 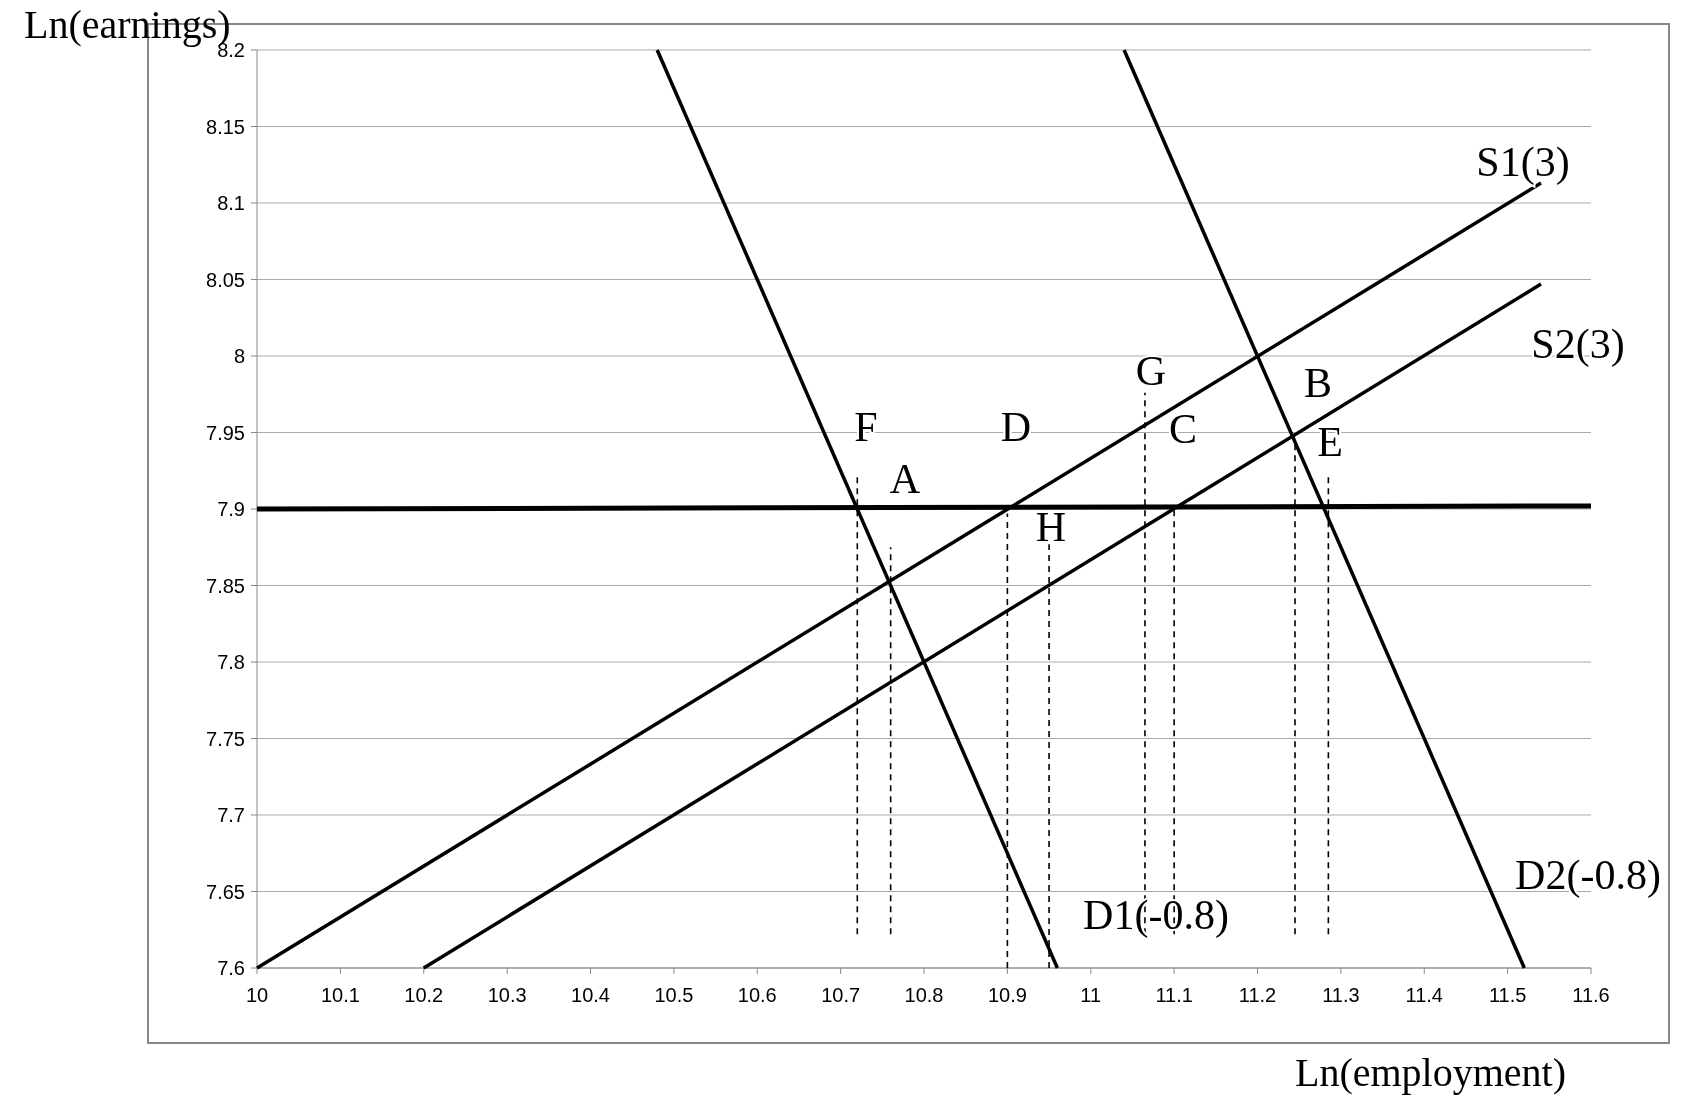 I want to click on y-tick-label: 7.75, so click(x=225, y=738).